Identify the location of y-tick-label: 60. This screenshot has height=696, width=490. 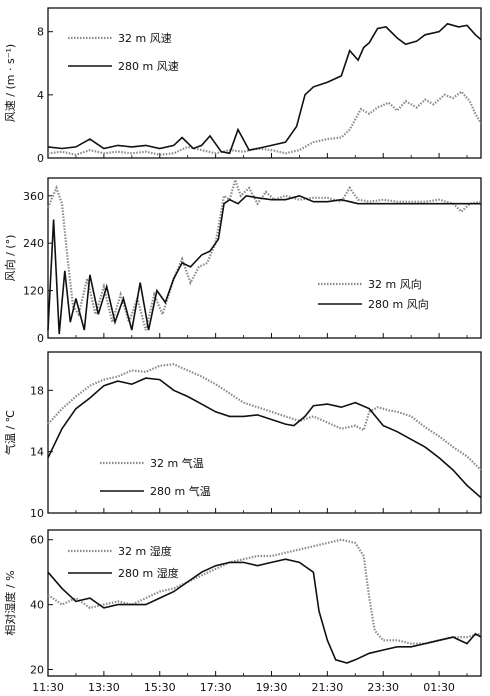
(37, 540).